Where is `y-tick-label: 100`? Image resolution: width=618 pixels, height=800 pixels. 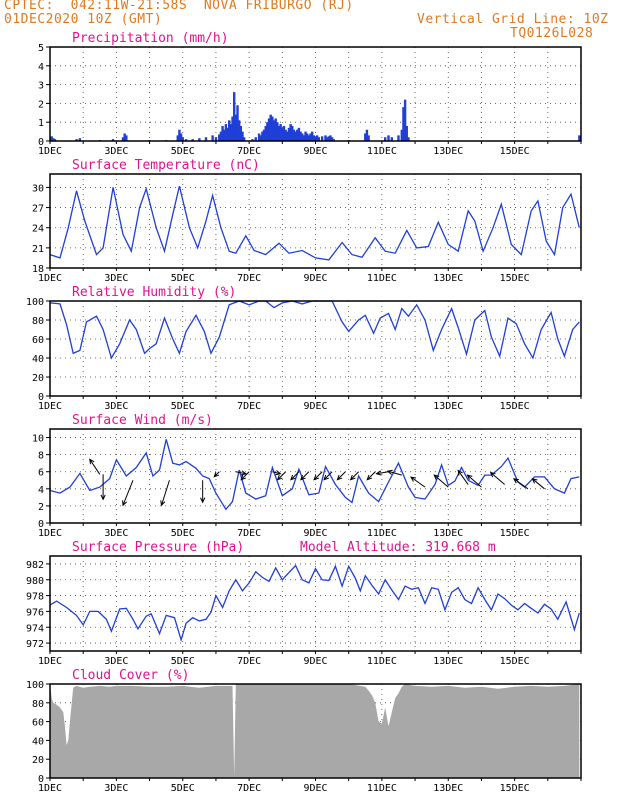
y-tick-label: 100 is located at coordinates (35, 685).